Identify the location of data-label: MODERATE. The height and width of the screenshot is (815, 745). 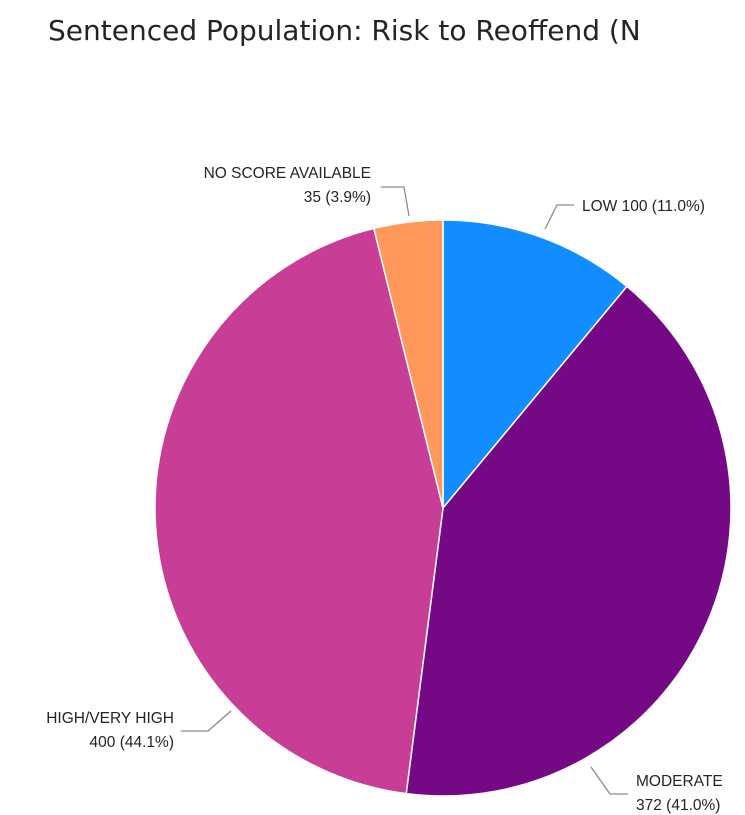
(679, 781).